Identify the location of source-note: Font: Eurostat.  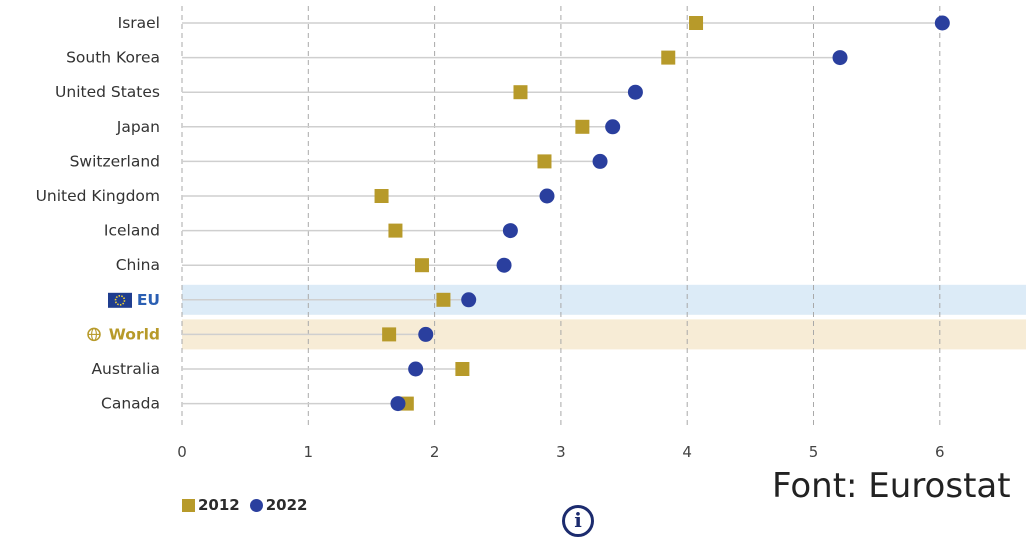
(891, 486).